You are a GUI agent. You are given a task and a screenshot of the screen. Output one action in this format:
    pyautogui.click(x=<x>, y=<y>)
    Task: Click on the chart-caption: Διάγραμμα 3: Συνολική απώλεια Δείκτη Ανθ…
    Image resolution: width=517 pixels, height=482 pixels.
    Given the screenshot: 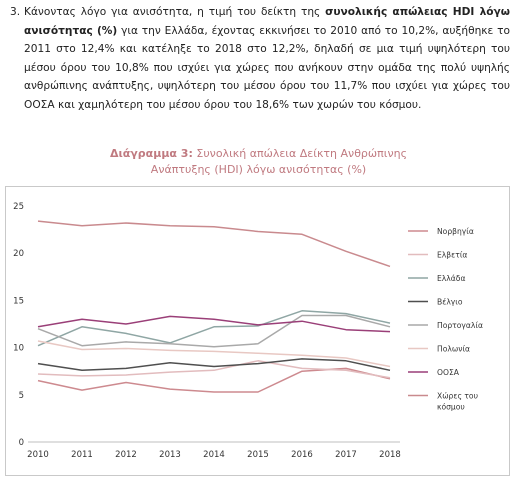 What is the action you would take?
    pyautogui.click(x=258, y=162)
    